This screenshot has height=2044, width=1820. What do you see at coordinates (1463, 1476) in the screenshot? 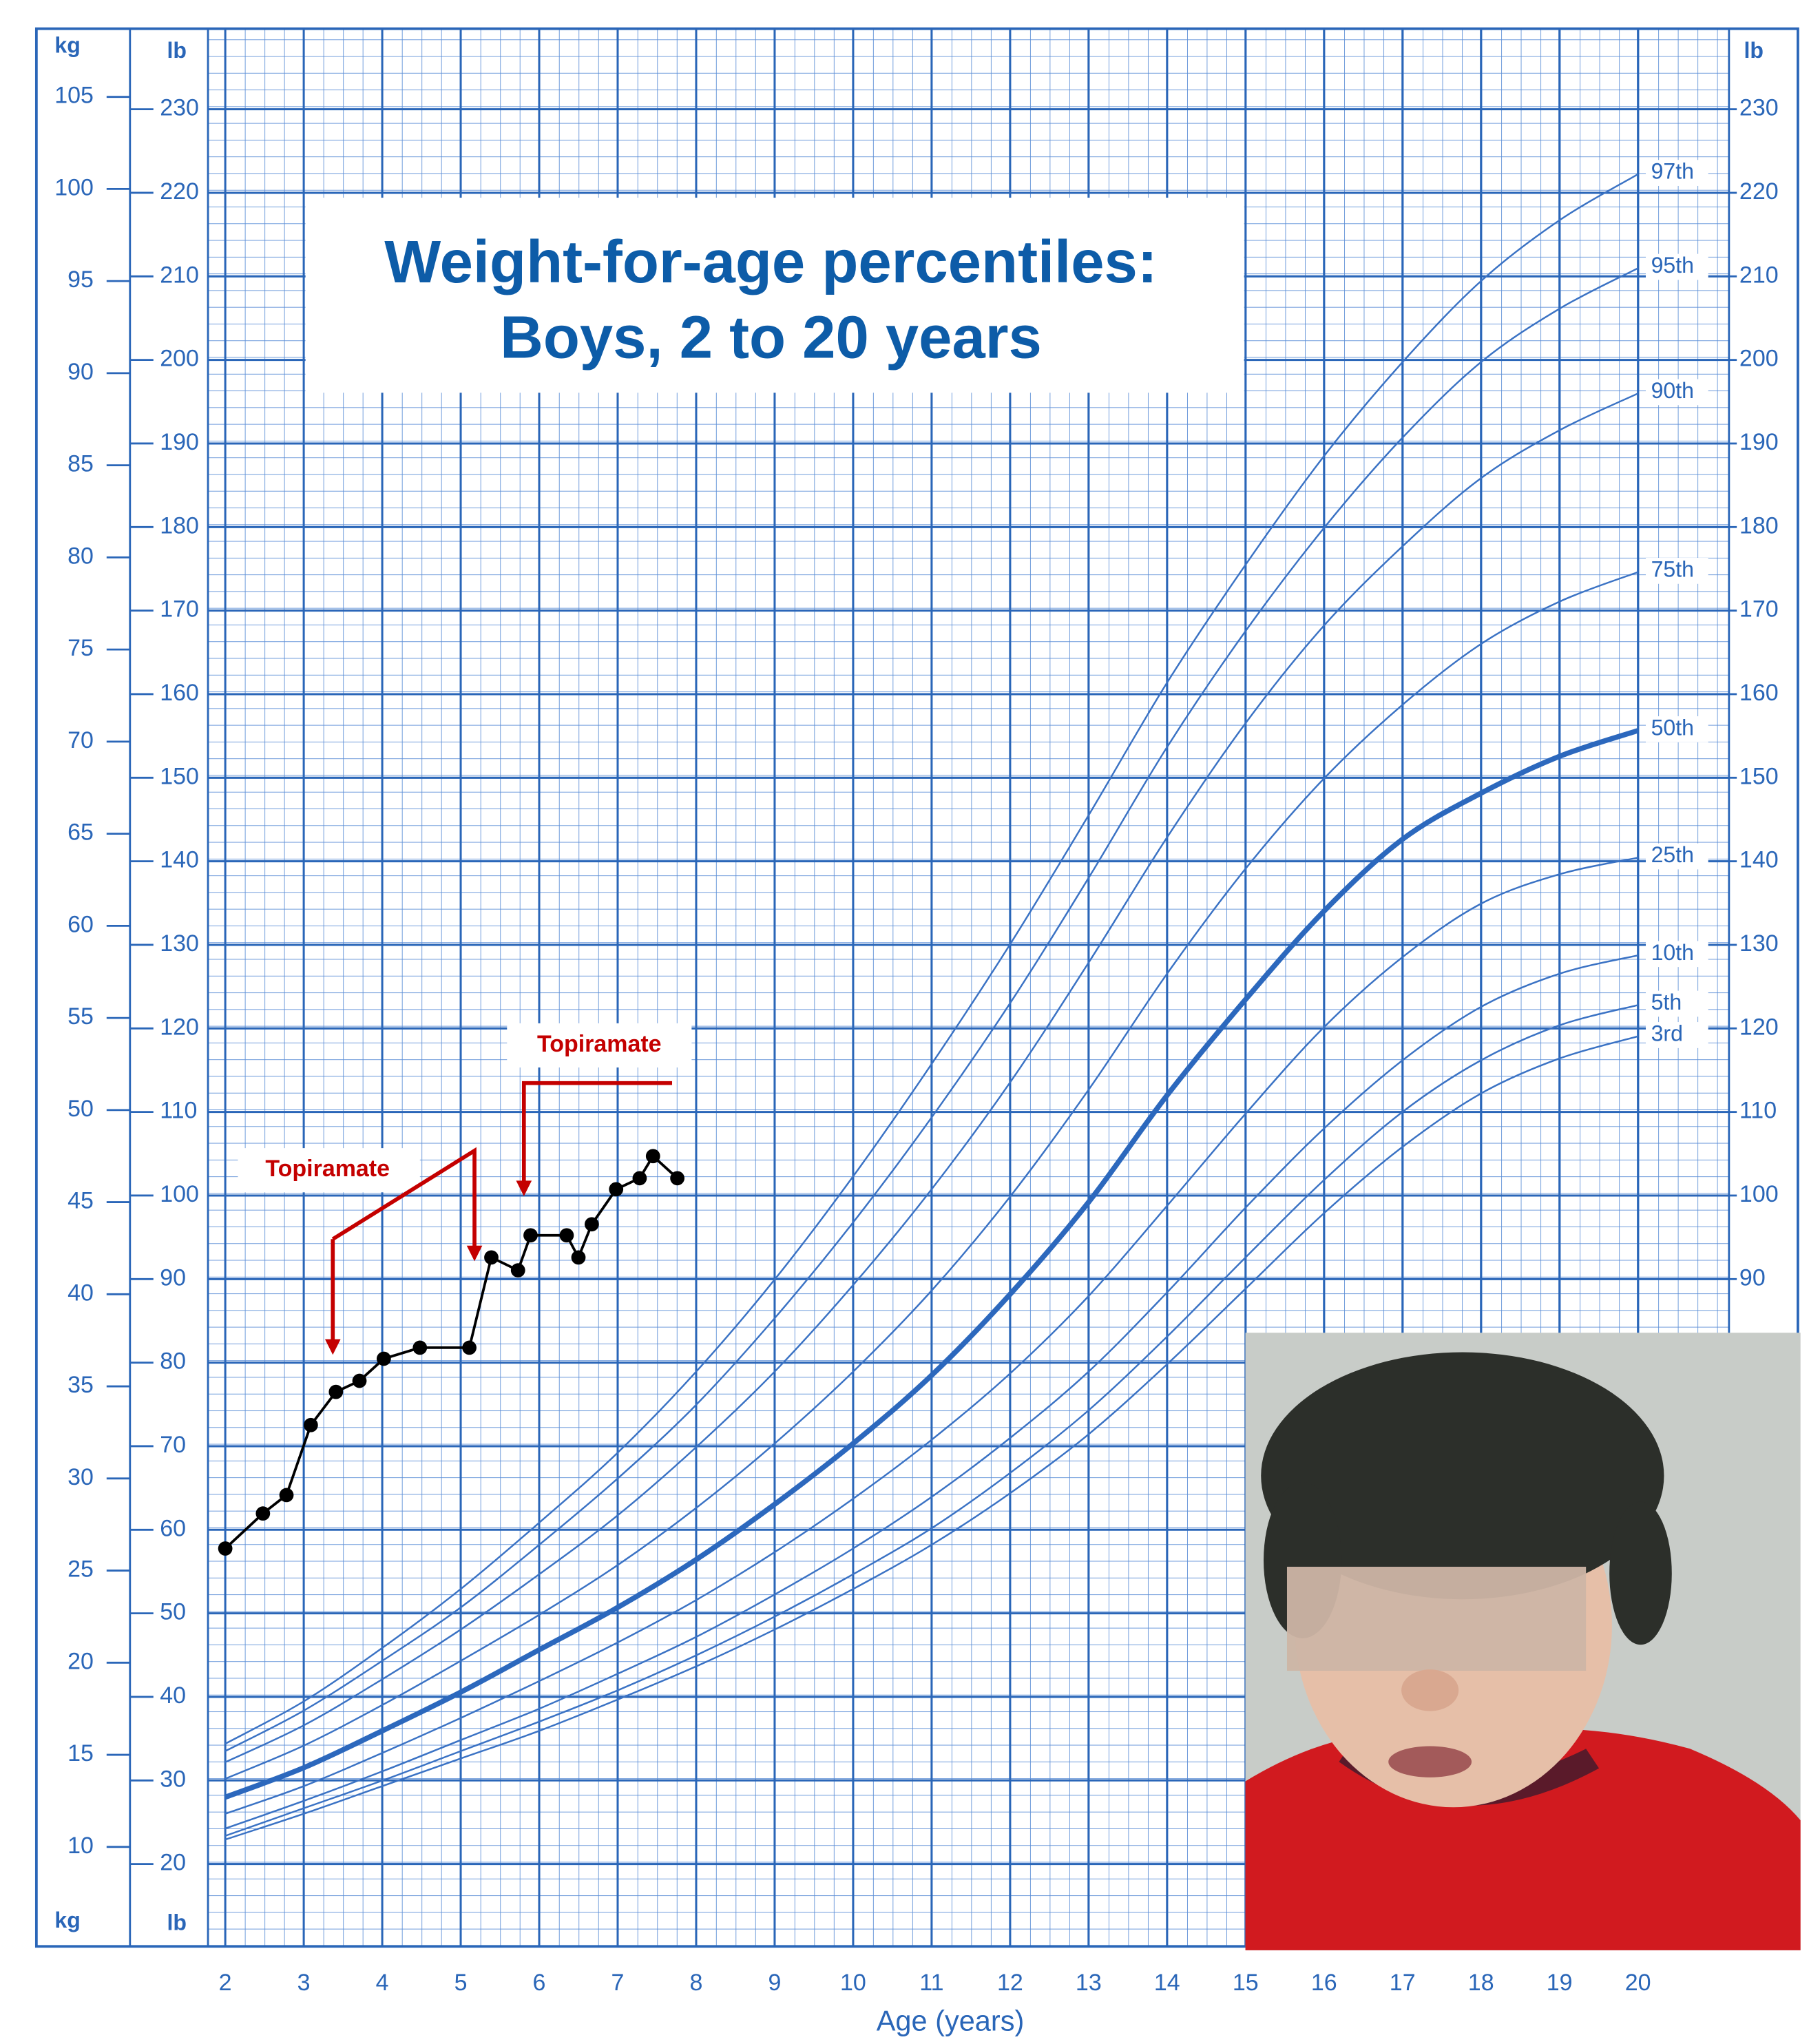
I see `photo-hair` at bounding box center [1463, 1476].